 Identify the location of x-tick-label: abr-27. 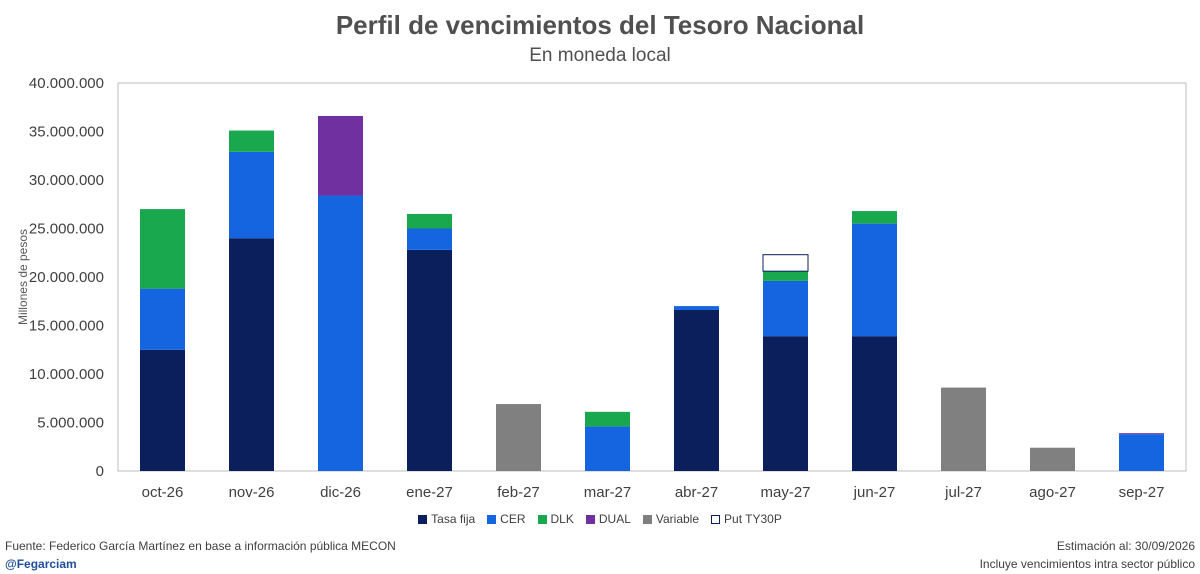
(696, 492).